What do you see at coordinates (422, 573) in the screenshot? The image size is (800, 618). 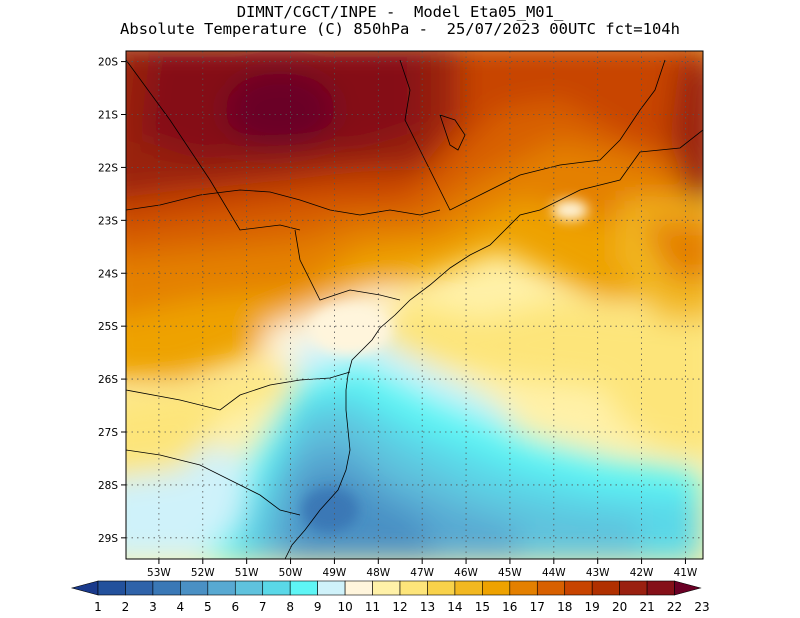 I see `lon-tick-label: 47W` at bounding box center [422, 573].